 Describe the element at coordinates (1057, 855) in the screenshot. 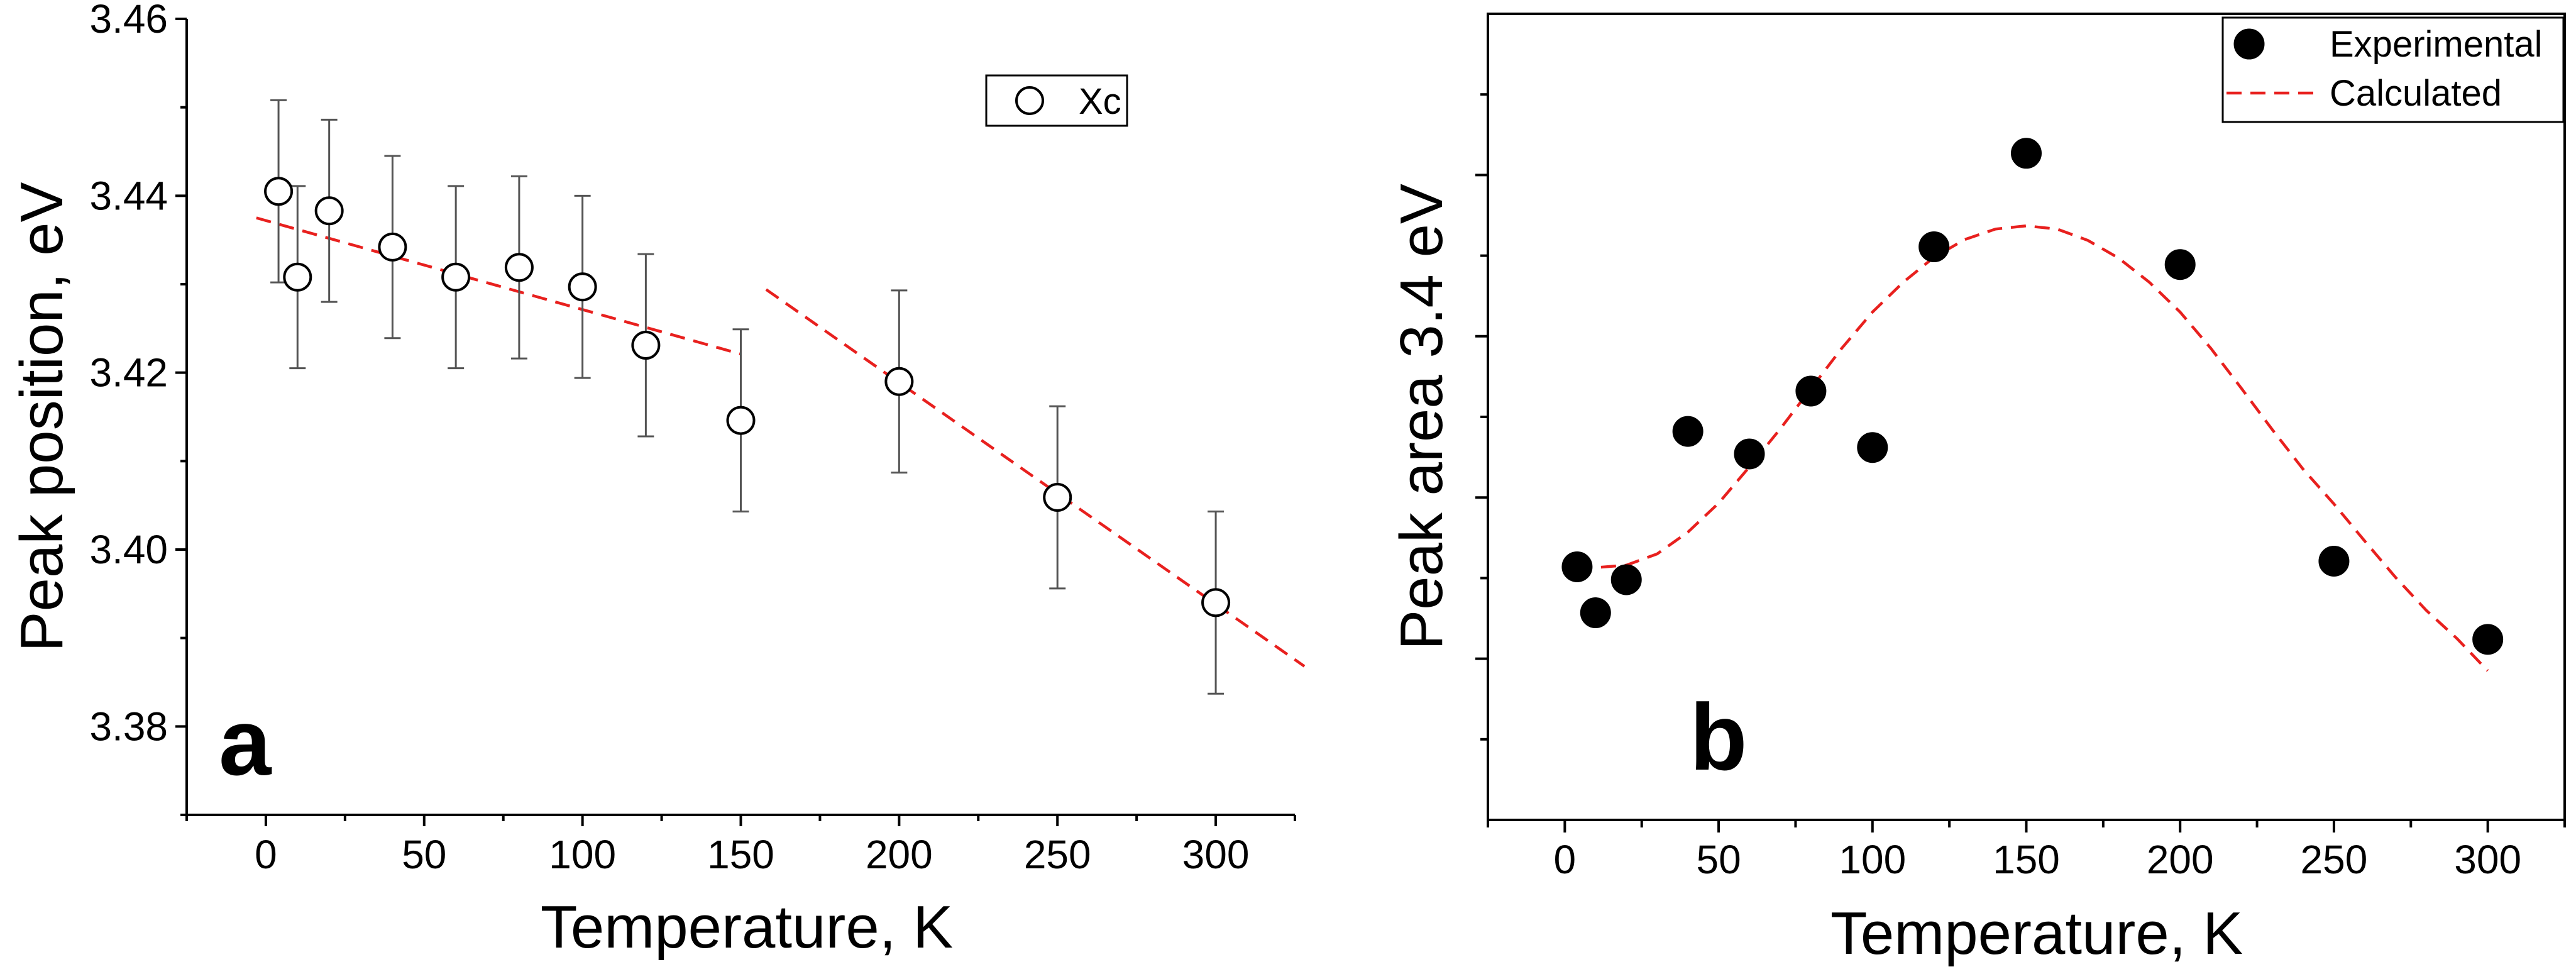

I see `panel-a-x-tick-label: 250` at that location.